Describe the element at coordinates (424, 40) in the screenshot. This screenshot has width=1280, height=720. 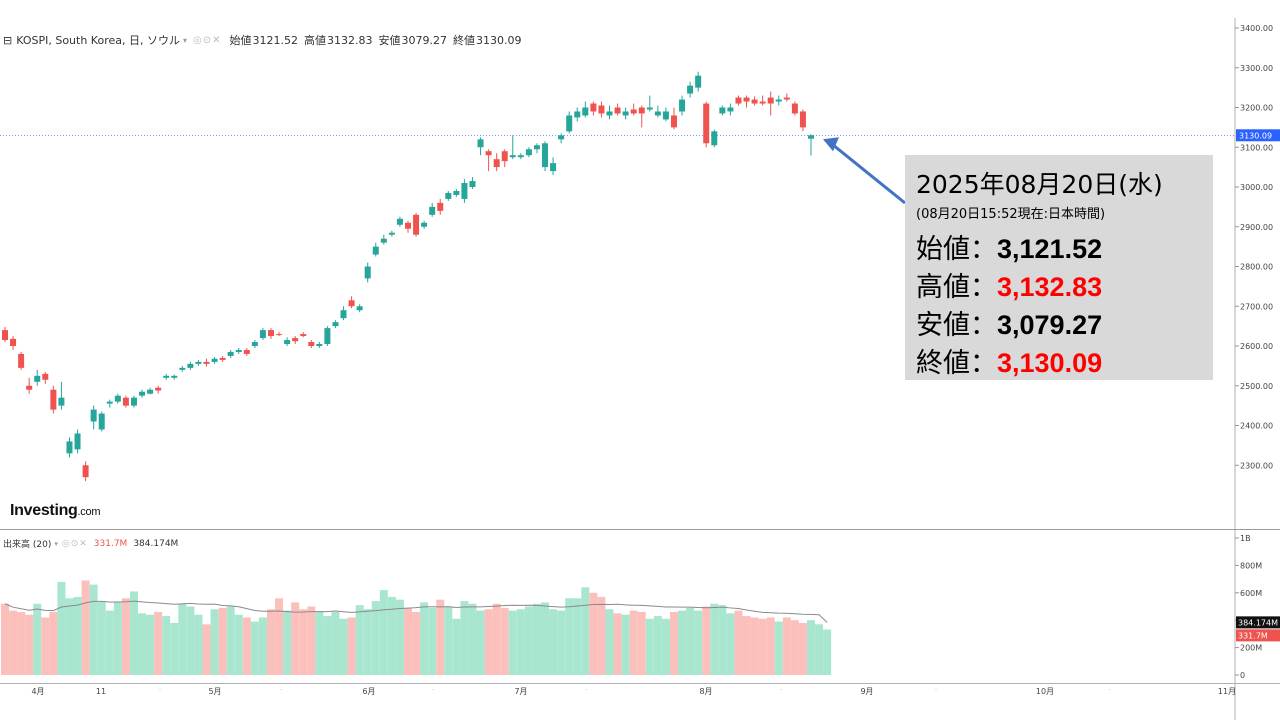
I see `low-value: 3079.27` at that location.